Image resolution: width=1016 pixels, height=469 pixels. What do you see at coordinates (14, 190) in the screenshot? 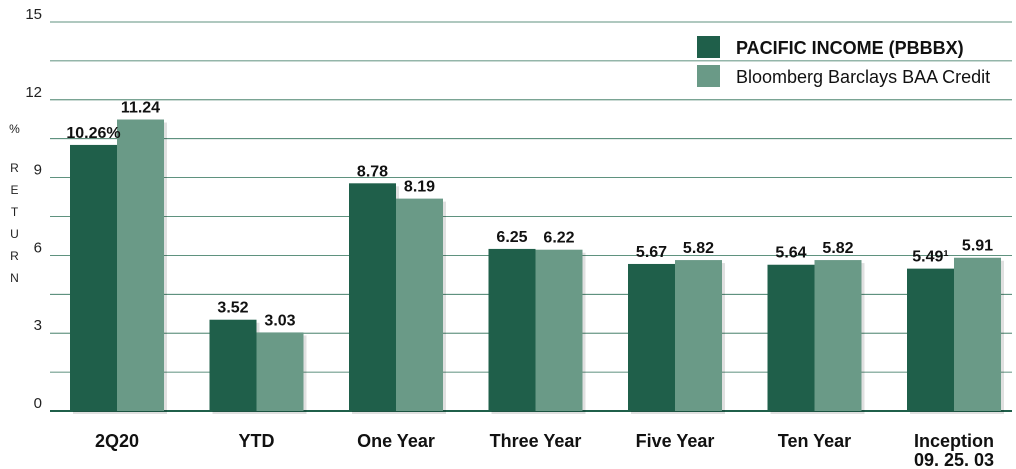
I see `y-axis-letter: E` at bounding box center [14, 190].